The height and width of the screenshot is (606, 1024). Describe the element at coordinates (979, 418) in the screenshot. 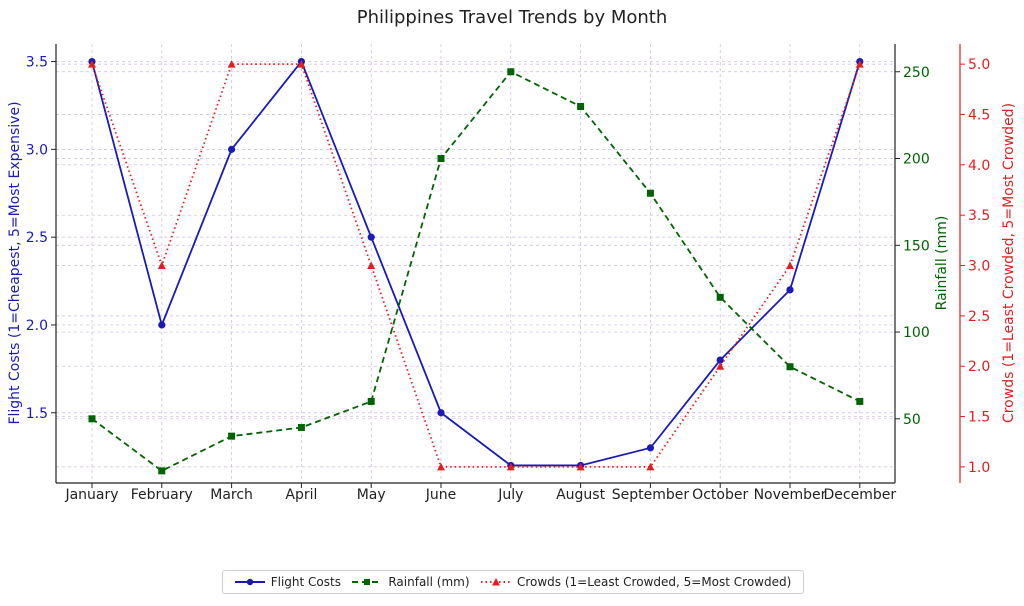

I see `crowds-tick-label: 1.5` at that location.